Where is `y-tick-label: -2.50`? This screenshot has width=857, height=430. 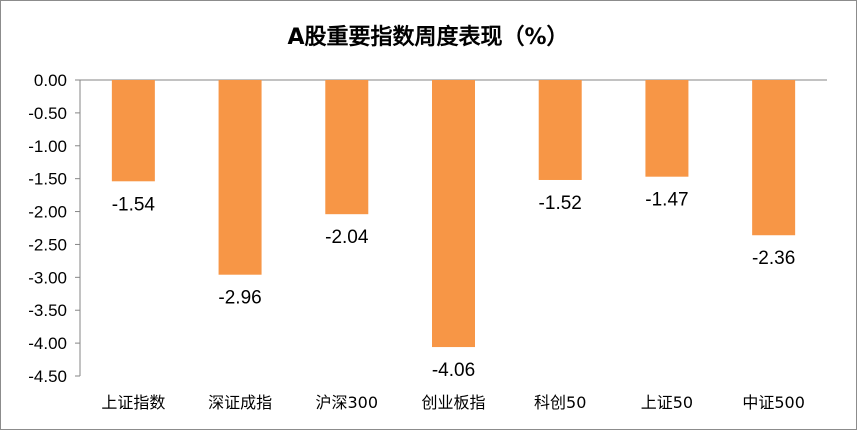 y-tick-label: -2.50 is located at coordinates (47, 244).